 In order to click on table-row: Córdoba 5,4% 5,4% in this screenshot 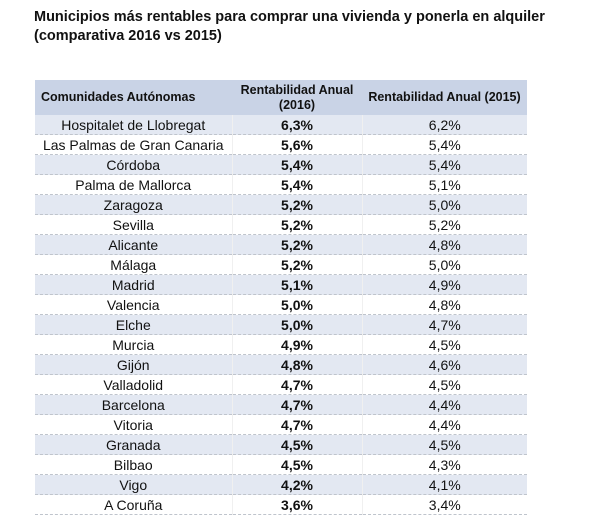, I will do `click(281, 164)`.